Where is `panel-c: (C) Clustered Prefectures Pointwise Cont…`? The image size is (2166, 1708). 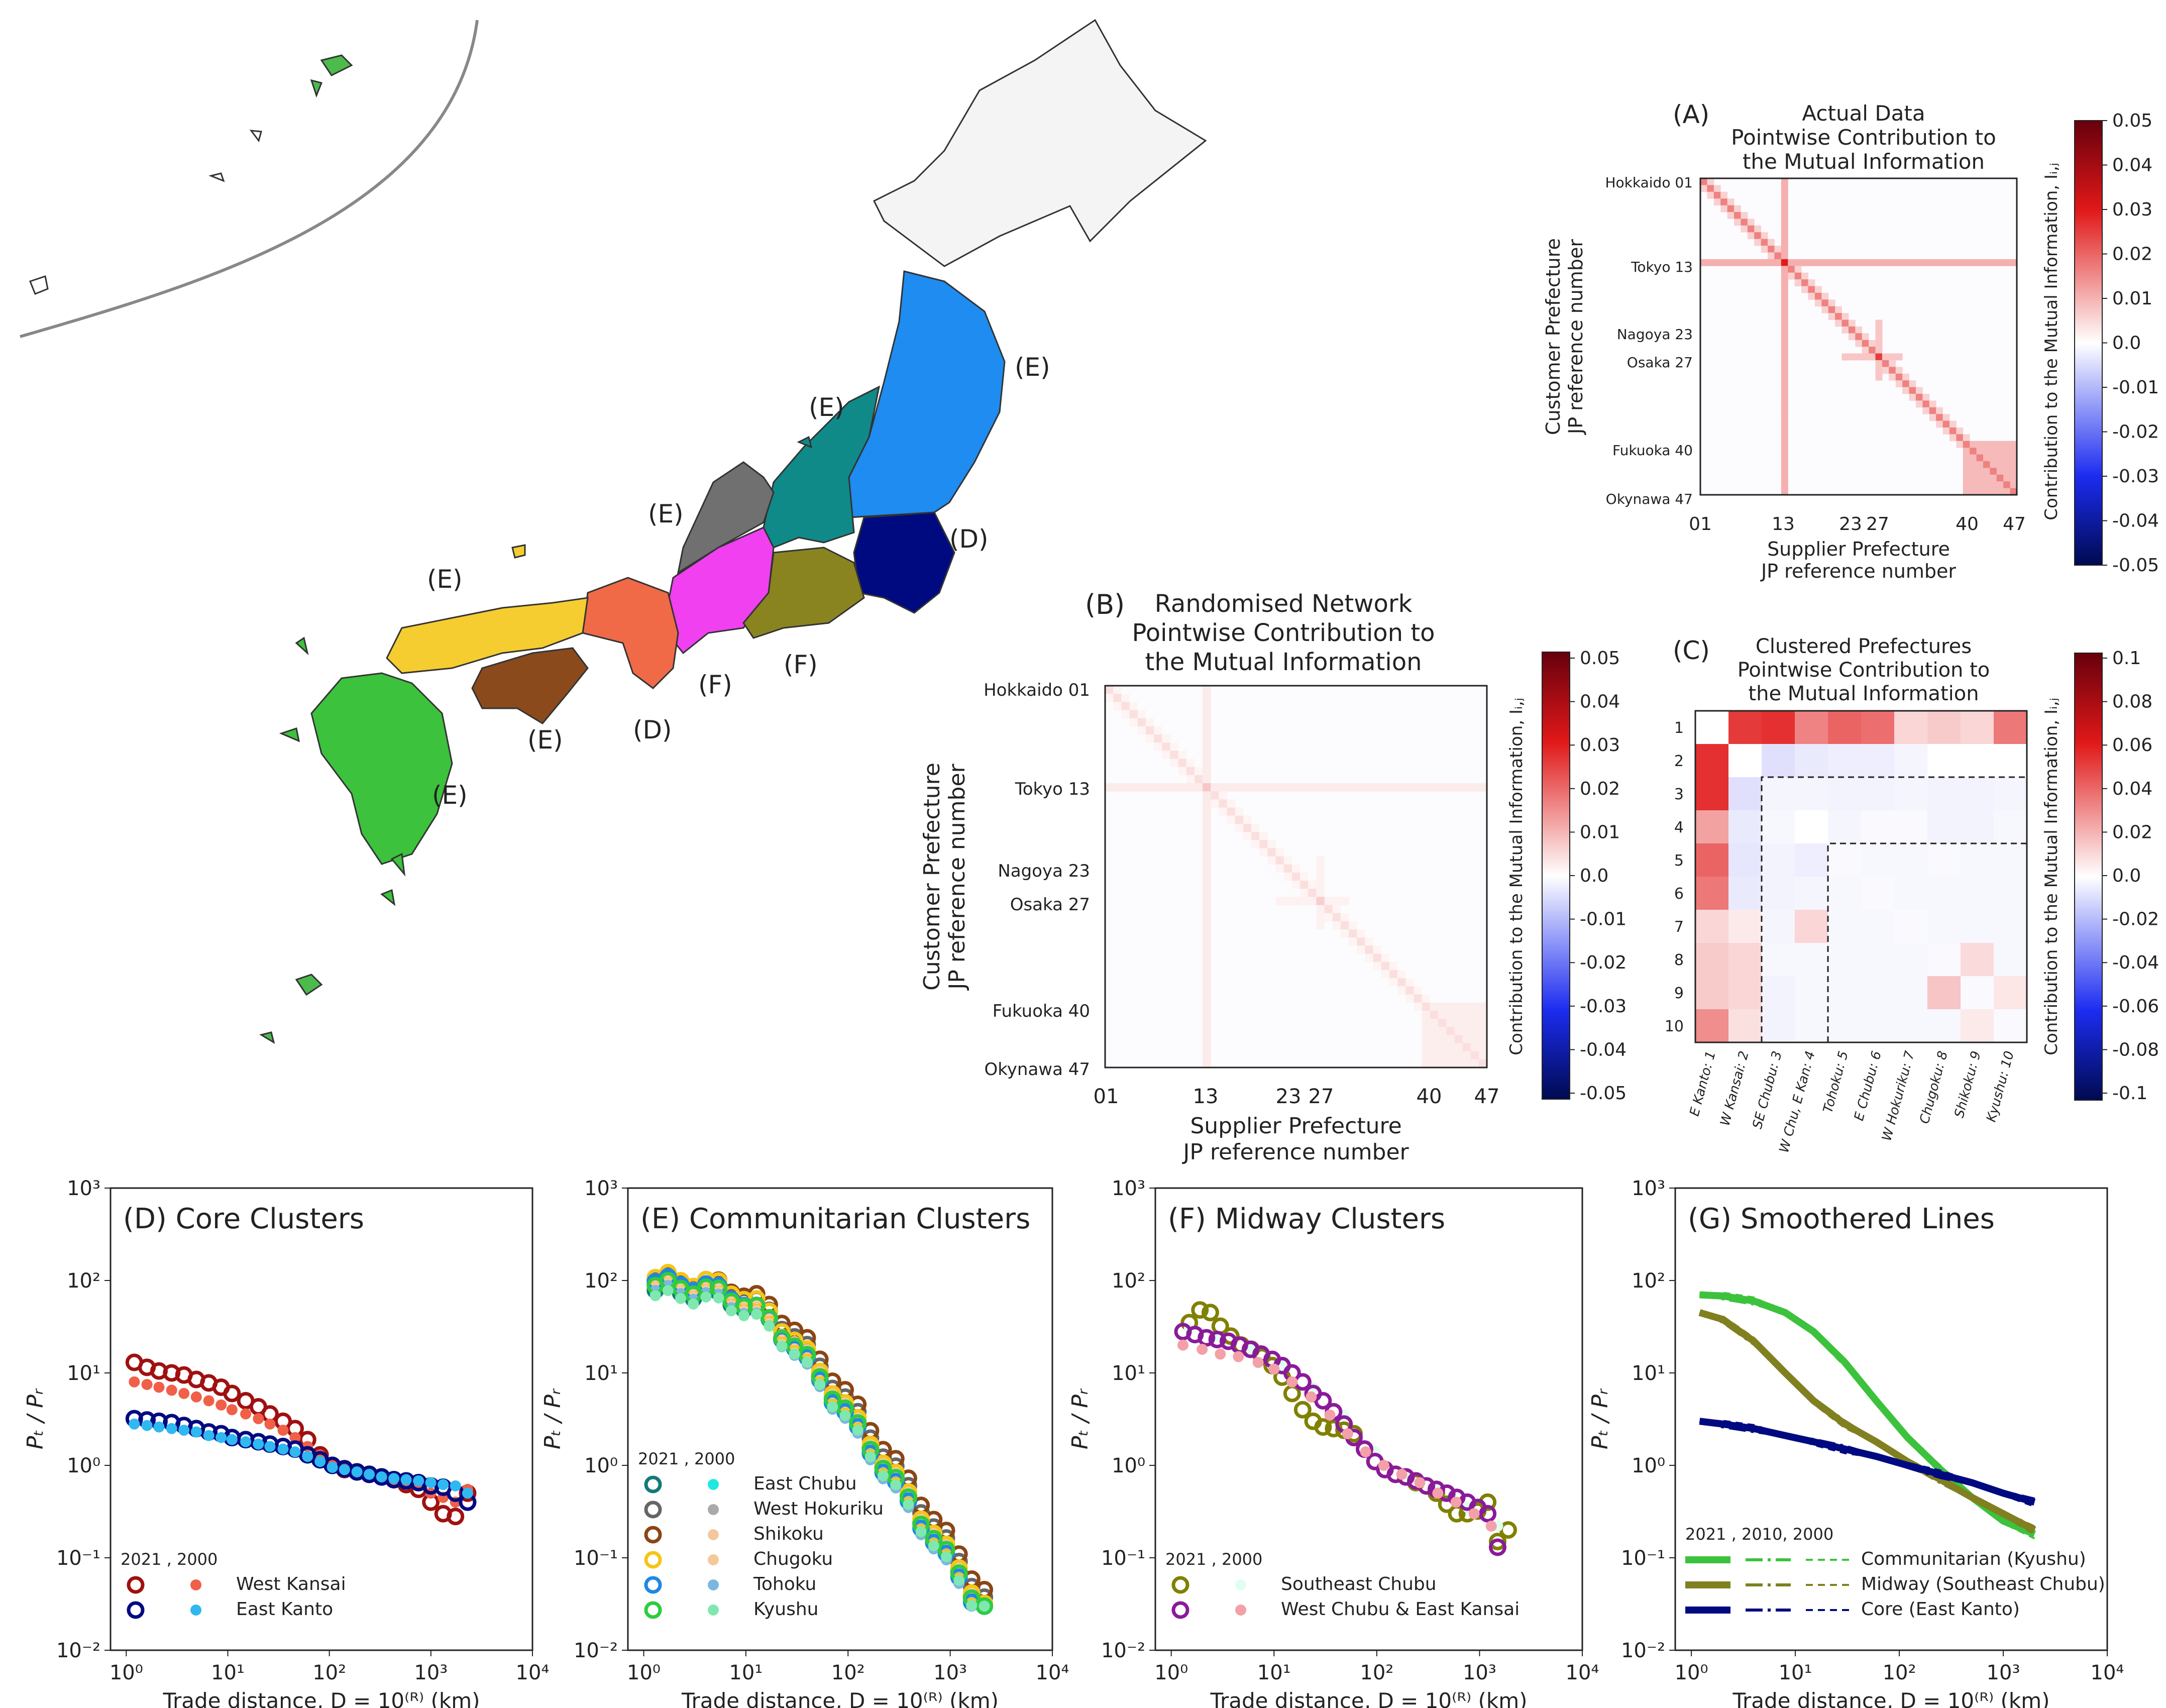
panel-c: (C) Clustered Prefectures Pointwise Cont… is located at coordinates (1912, 894).